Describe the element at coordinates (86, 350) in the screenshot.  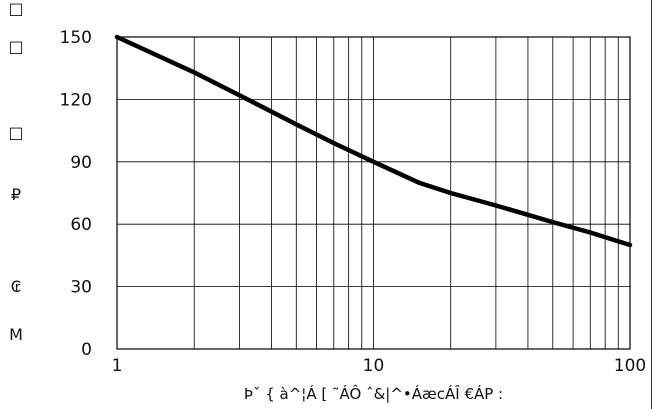
I see `y-tick-label: 0` at that location.